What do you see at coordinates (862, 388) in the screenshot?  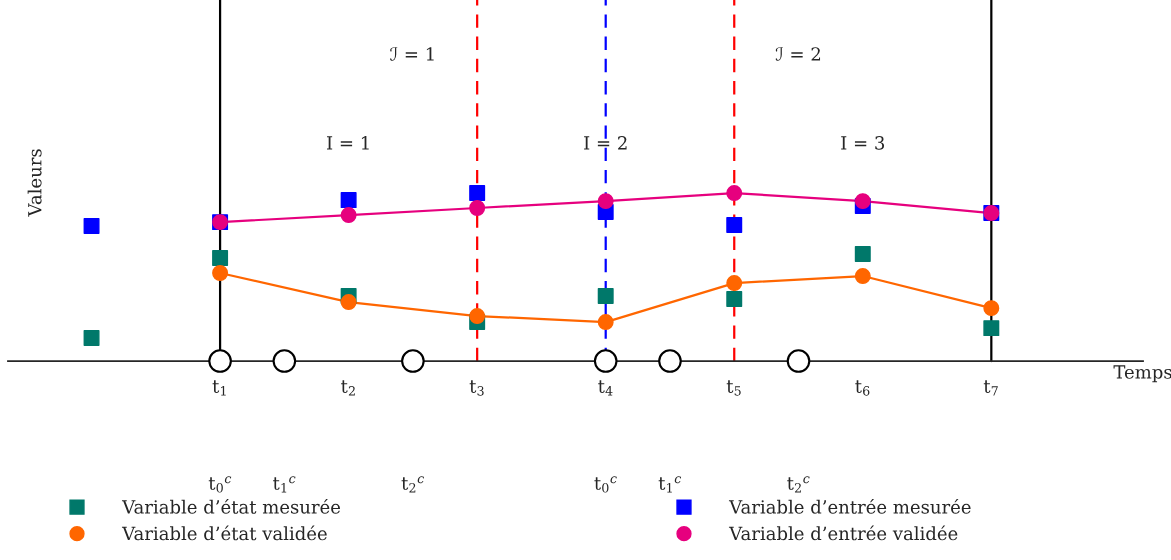 I see `x-tick-label: t$_{6}$` at bounding box center [862, 388].